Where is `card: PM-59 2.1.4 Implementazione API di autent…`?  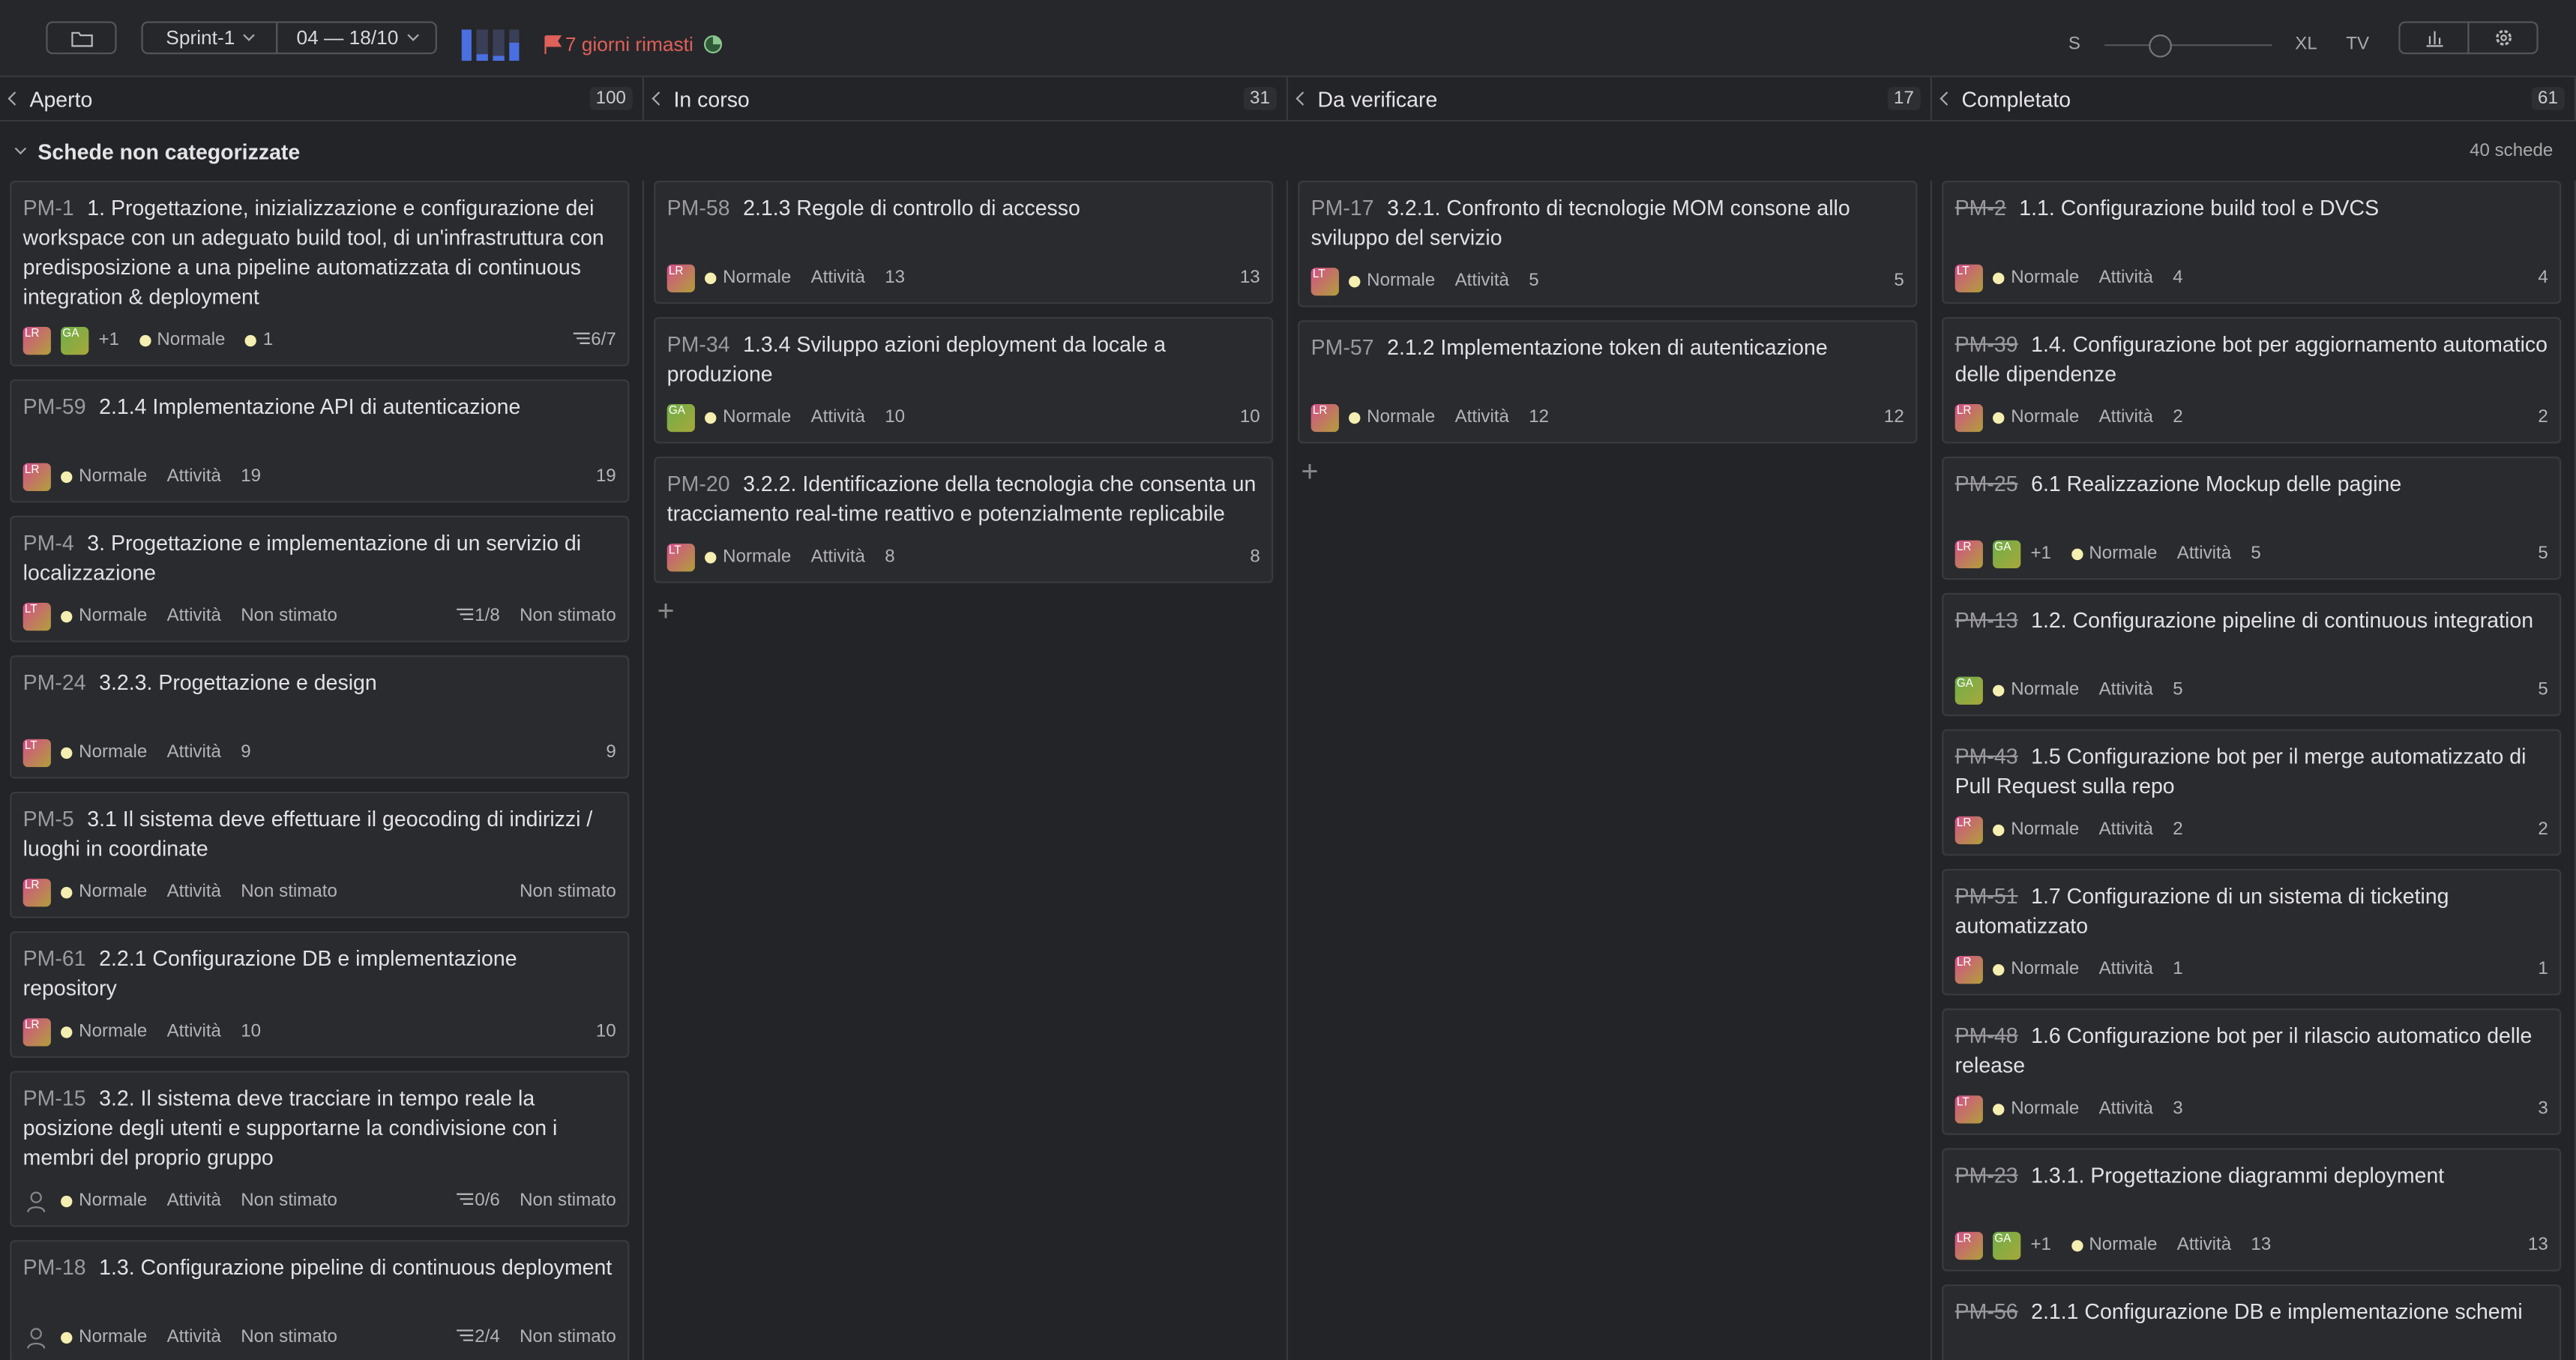 card: PM-59 2.1.4 Implementazione API di autent… is located at coordinates (320, 441).